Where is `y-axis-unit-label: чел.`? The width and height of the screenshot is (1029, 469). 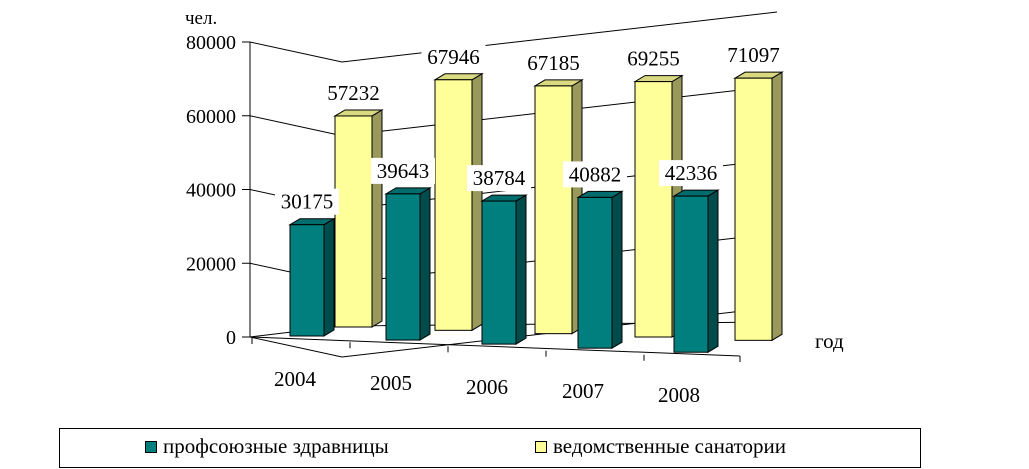
y-axis-unit-label: чел. is located at coordinates (201, 18).